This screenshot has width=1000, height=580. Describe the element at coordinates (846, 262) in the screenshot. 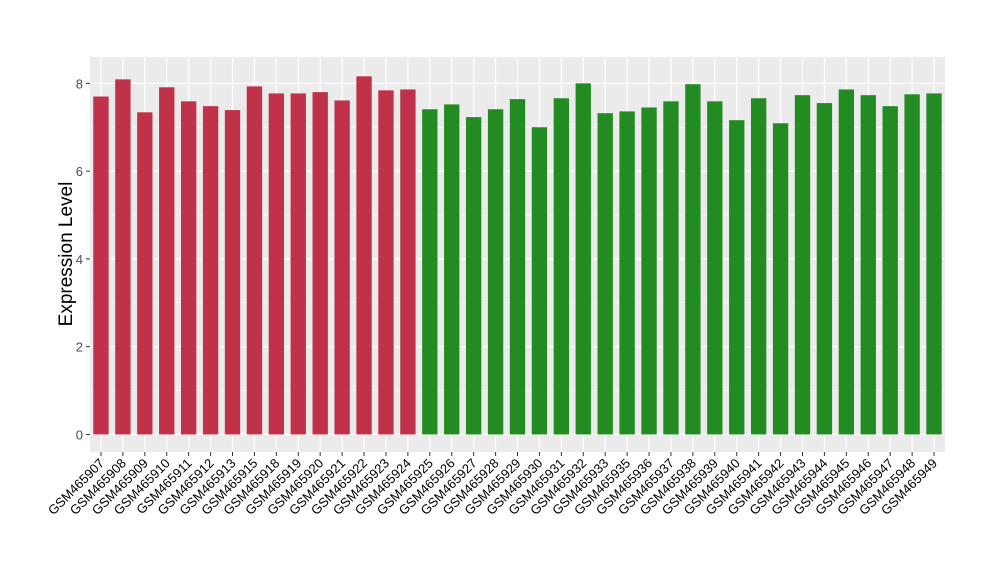

I see `bar-GSM465945` at that location.